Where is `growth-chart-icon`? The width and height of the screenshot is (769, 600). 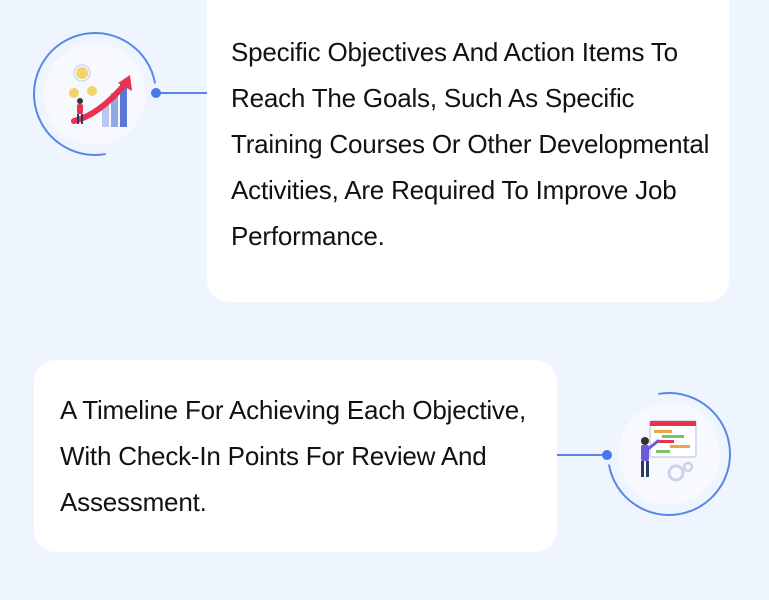
growth-chart-icon is located at coordinates (95, 94).